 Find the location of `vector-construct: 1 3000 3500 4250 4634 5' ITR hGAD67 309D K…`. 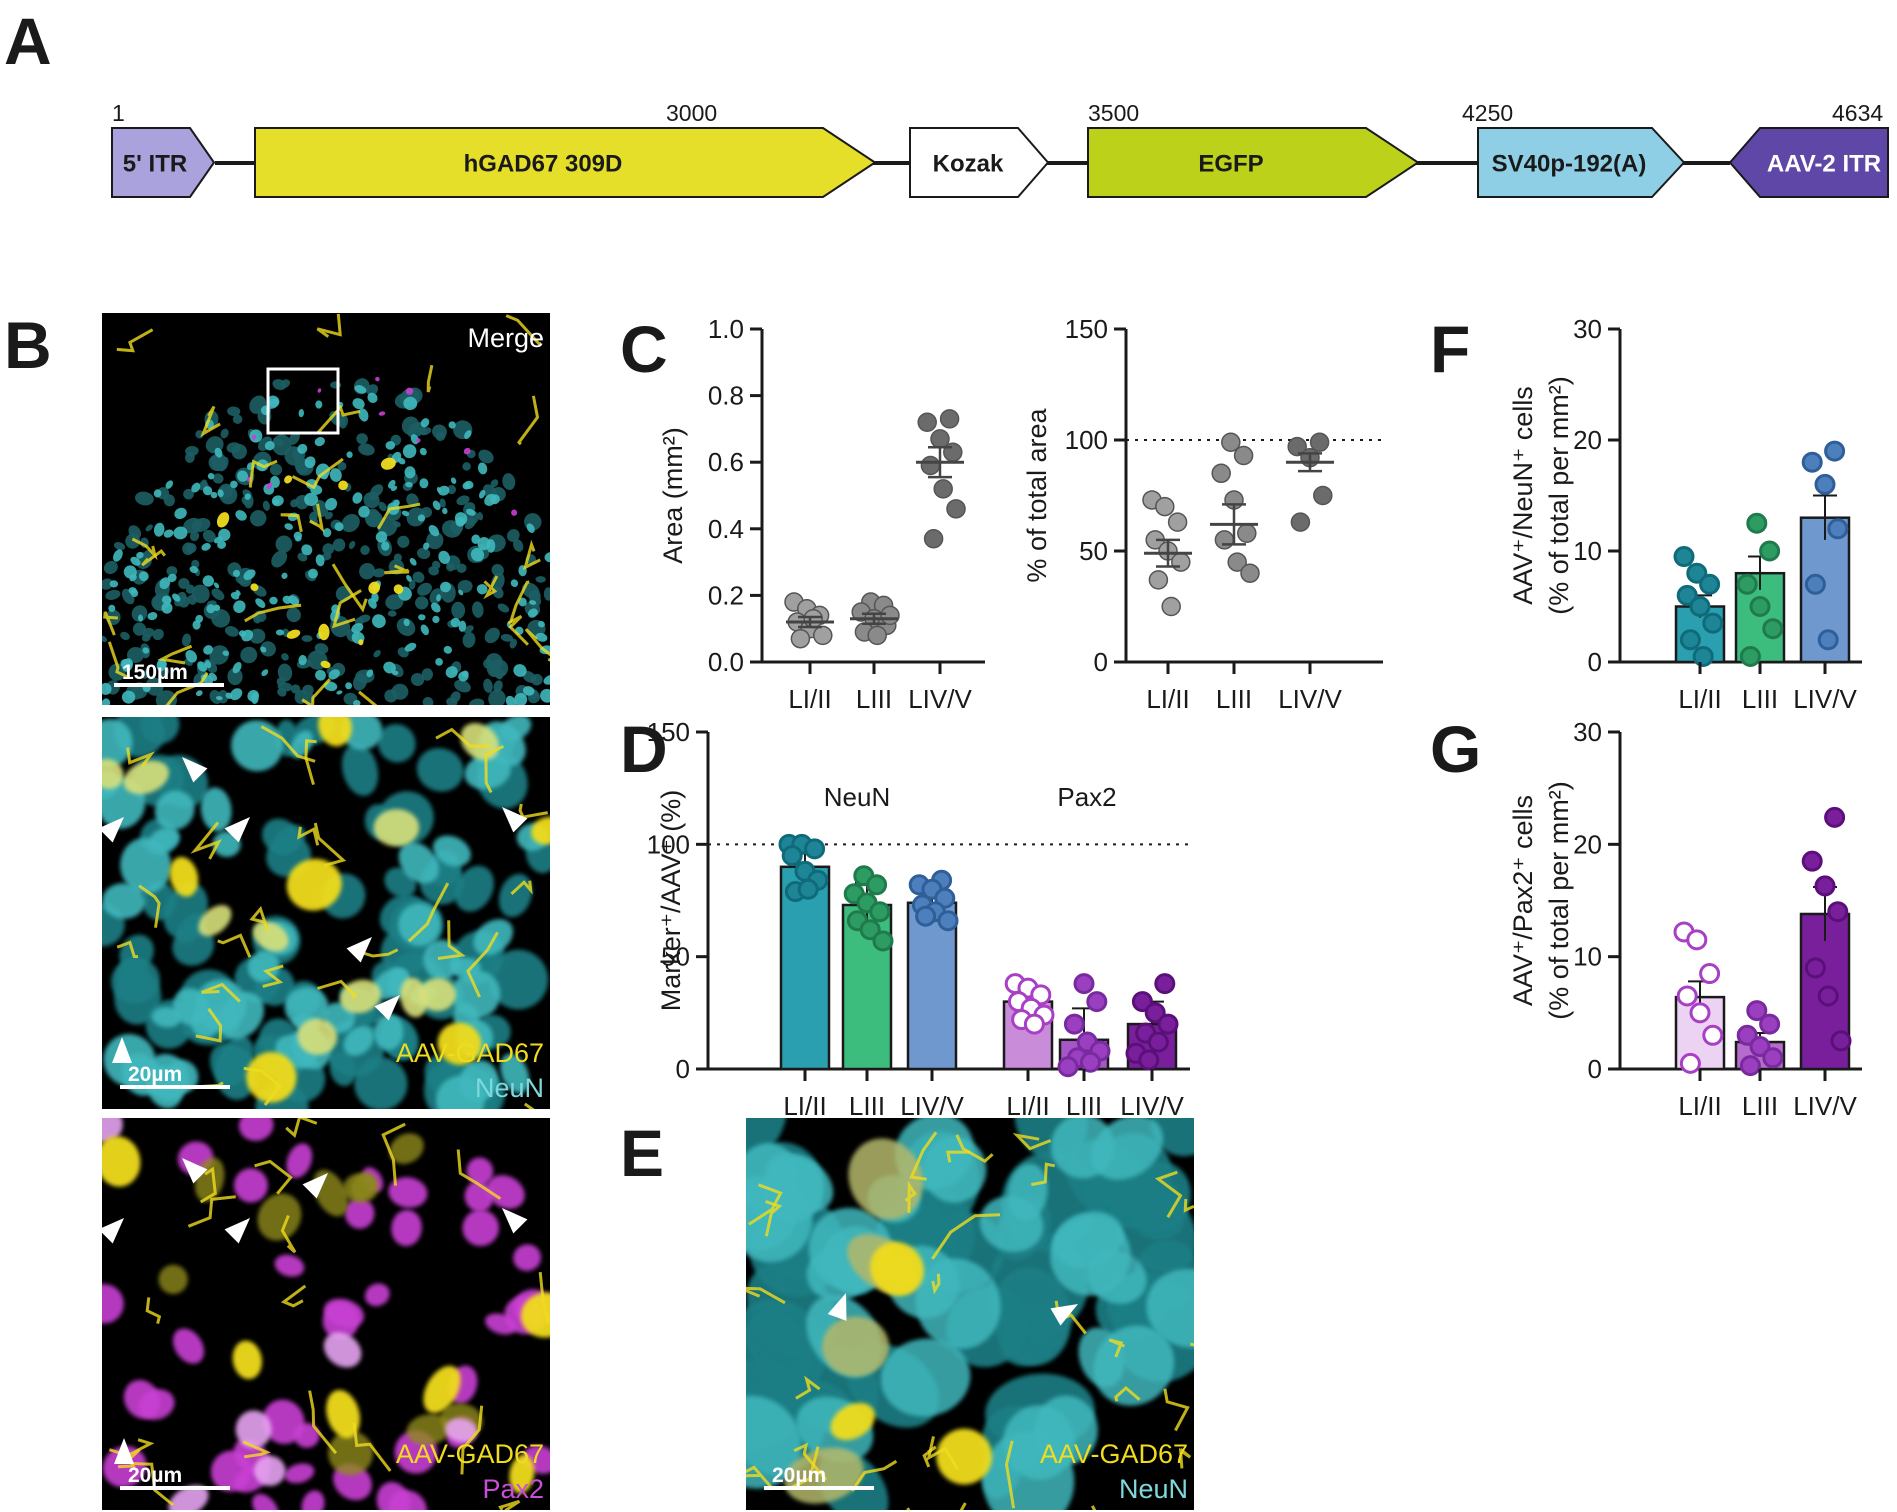

vector-construct: 1 3000 3500 4250 4634 5' ITR hGAD67 309D K… is located at coordinates (1000, 149).